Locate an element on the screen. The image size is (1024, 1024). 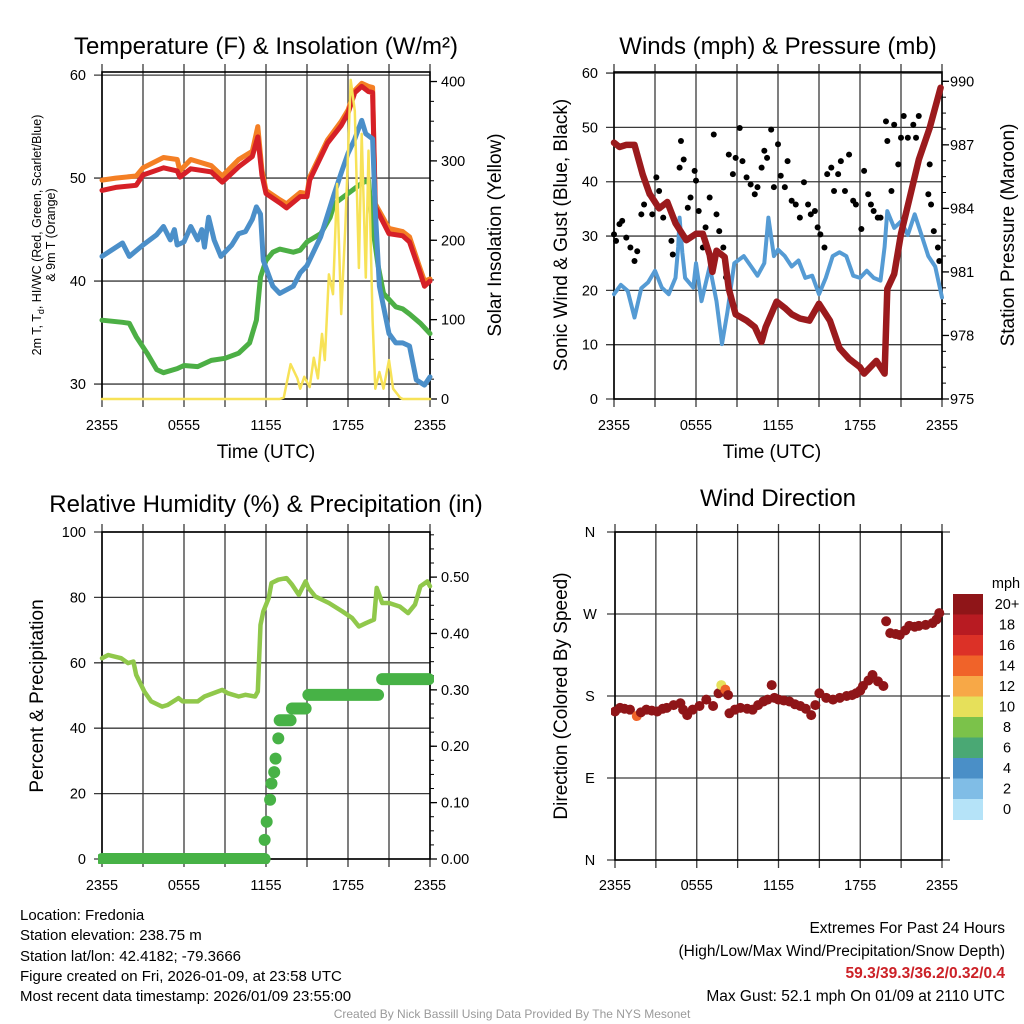
temperature-ylabel-part: 2m T, T is located at coordinates (37, 335).